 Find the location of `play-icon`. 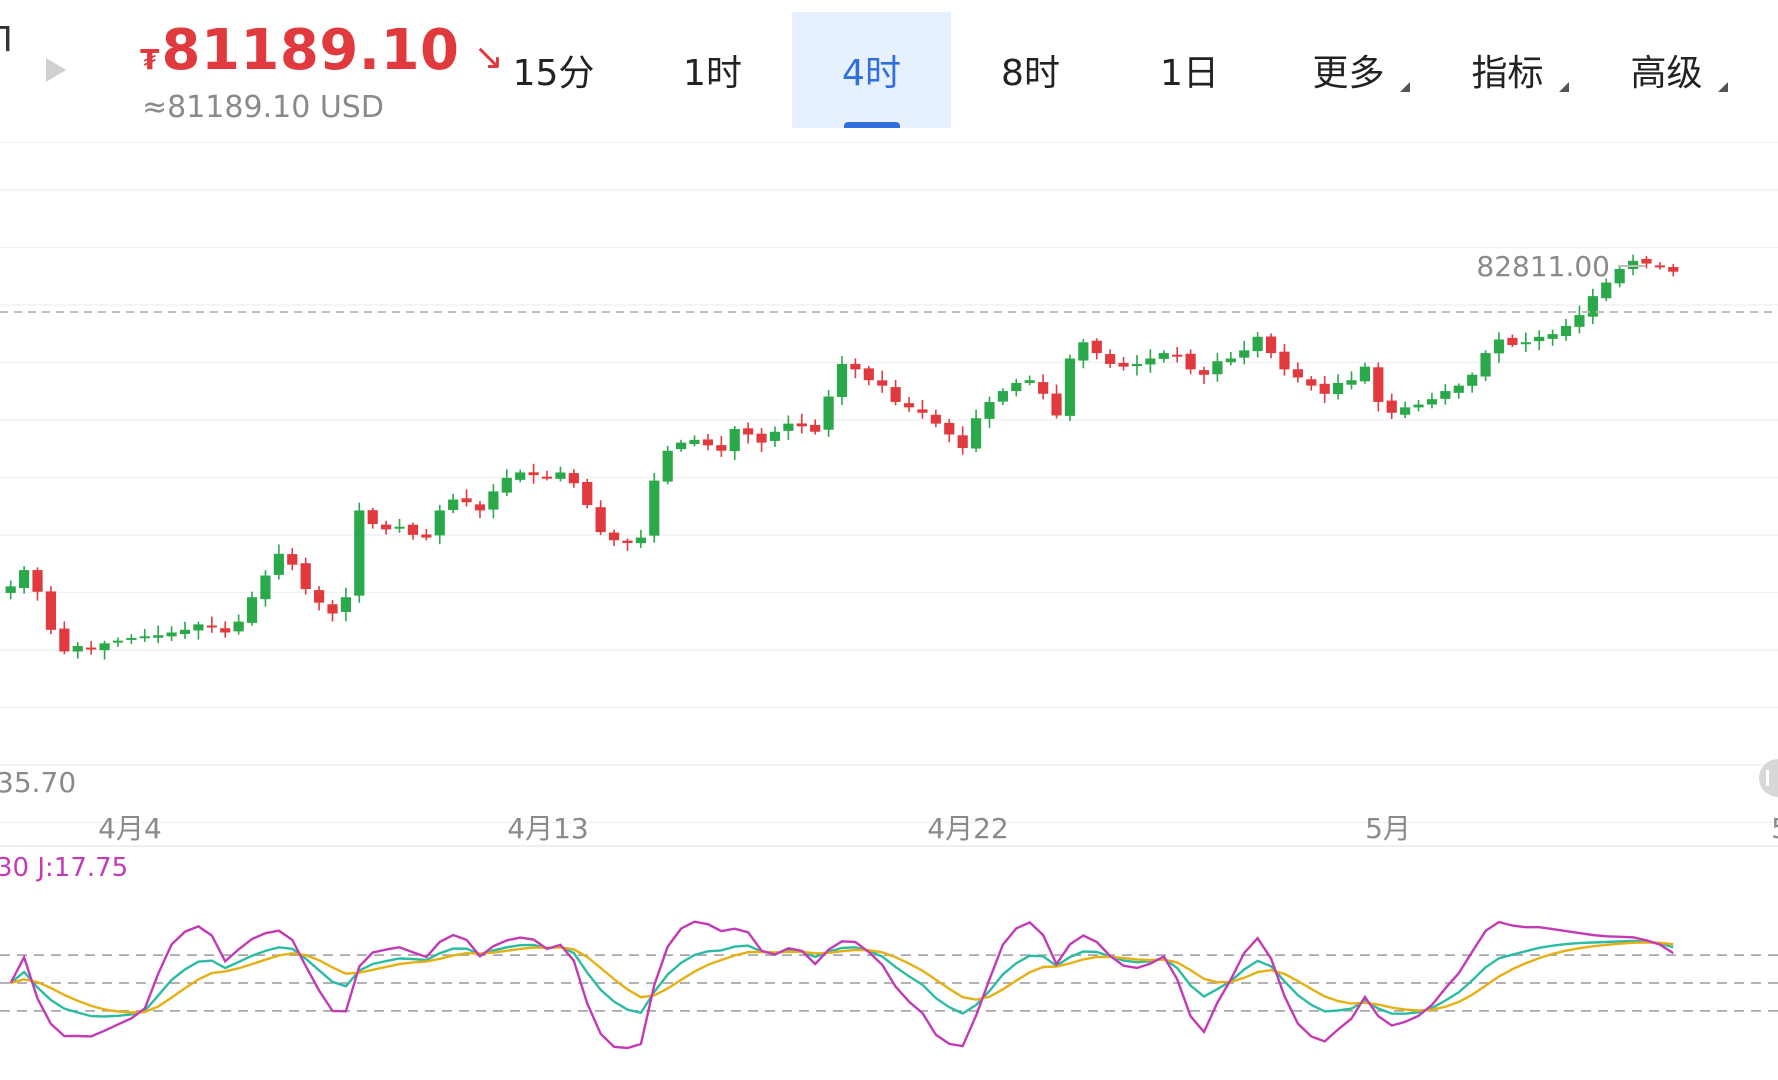

play-icon is located at coordinates (56, 70).